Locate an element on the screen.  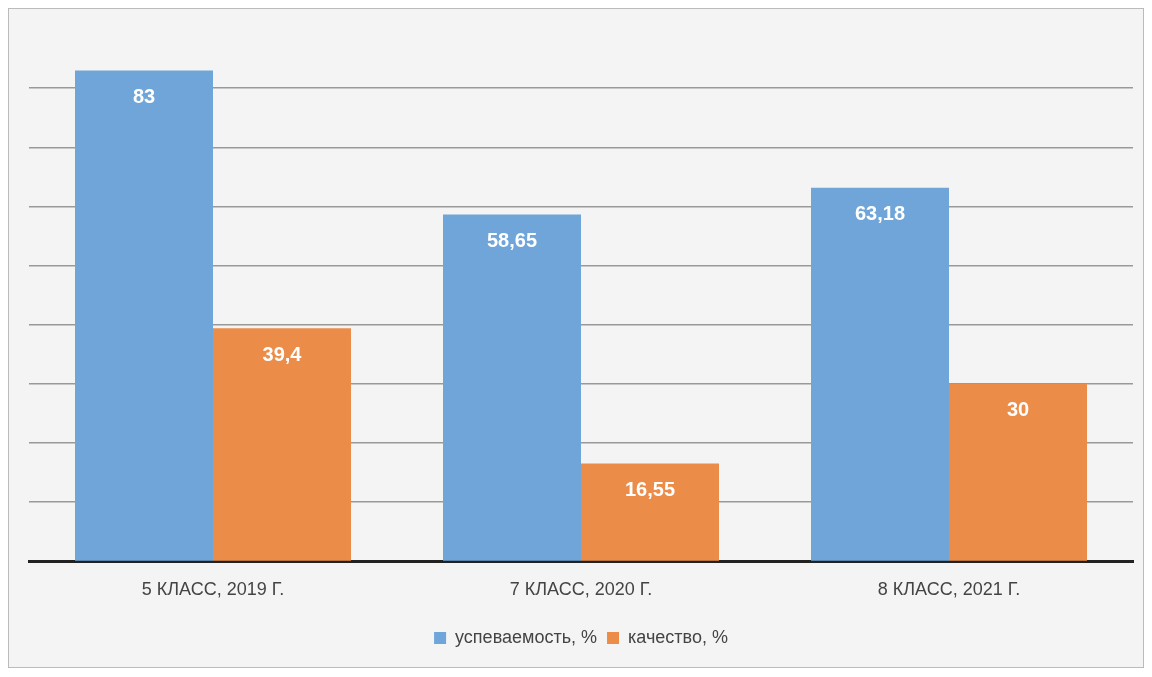
data-label: 30 is located at coordinates (1018, 409).